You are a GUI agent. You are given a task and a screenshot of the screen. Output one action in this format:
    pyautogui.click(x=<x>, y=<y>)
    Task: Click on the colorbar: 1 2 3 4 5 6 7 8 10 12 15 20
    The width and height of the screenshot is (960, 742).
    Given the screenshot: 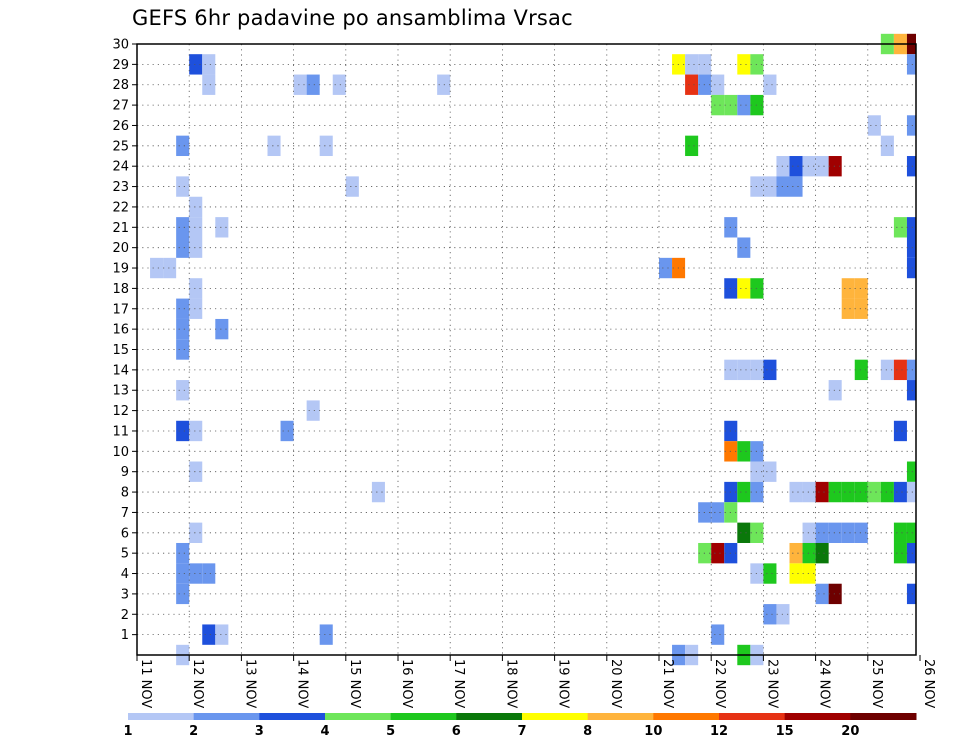 What is the action you would take?
    pyautogui.click(x=520, y=726)
    